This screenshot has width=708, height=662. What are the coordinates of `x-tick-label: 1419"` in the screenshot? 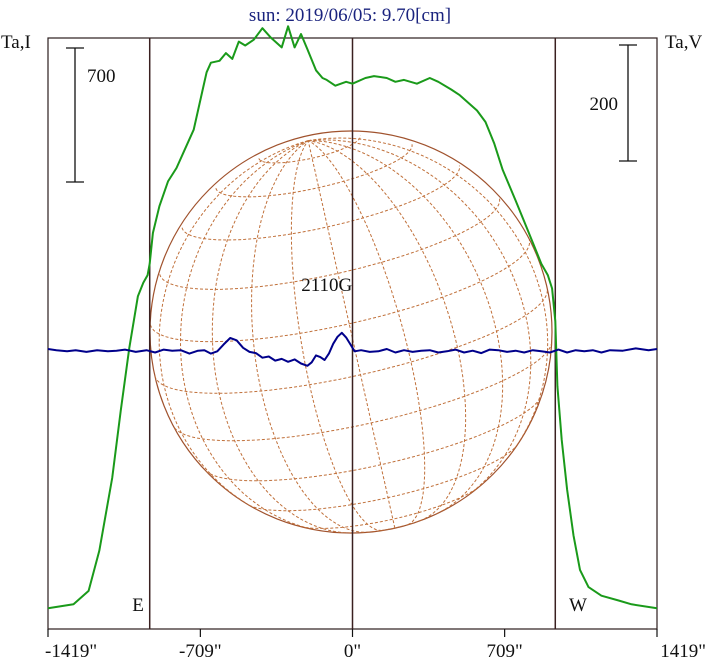 It's located at (683, 651).